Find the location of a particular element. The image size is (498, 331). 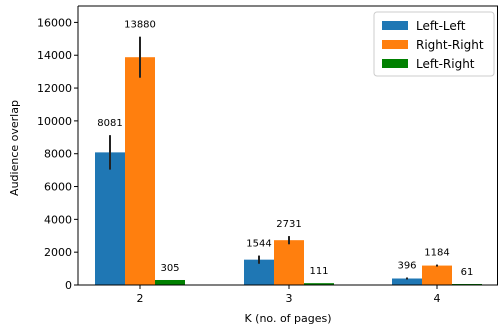

y-tick-label: 16000 is located at coordinates (54, 22).